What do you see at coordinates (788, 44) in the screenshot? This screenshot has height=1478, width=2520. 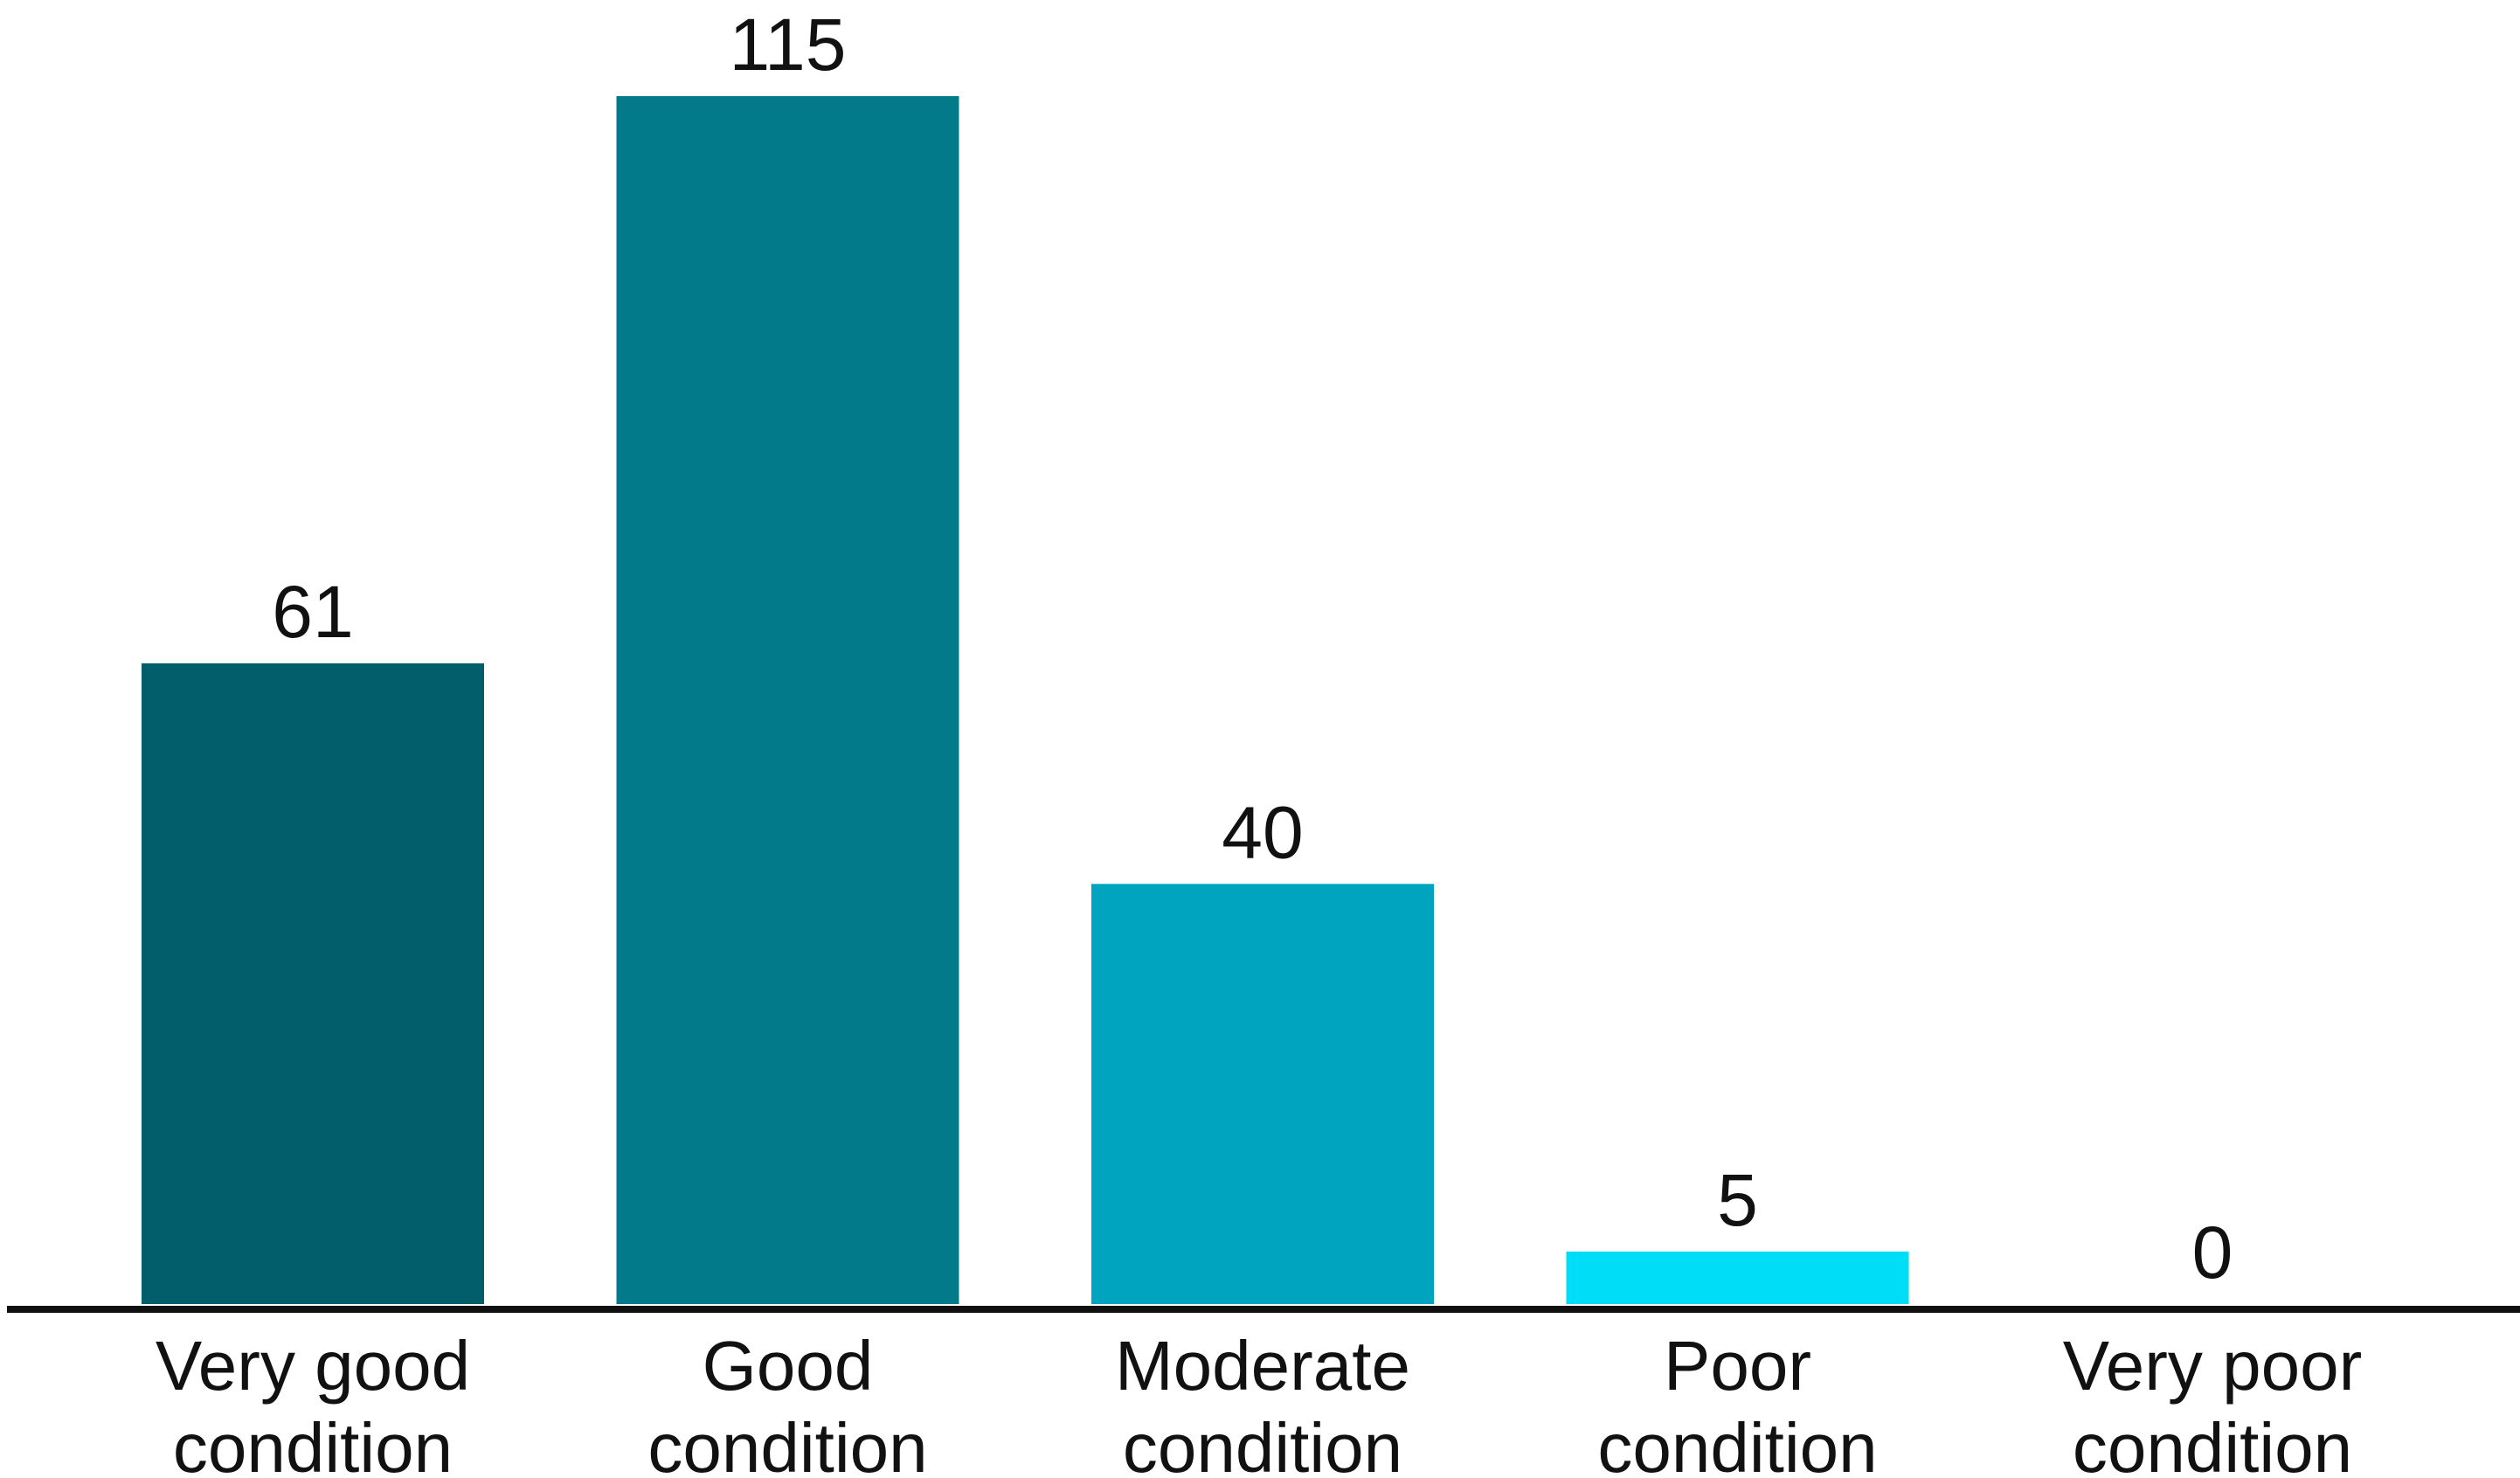 I see `value-label-1: 115` at bounding box center [788, 44].